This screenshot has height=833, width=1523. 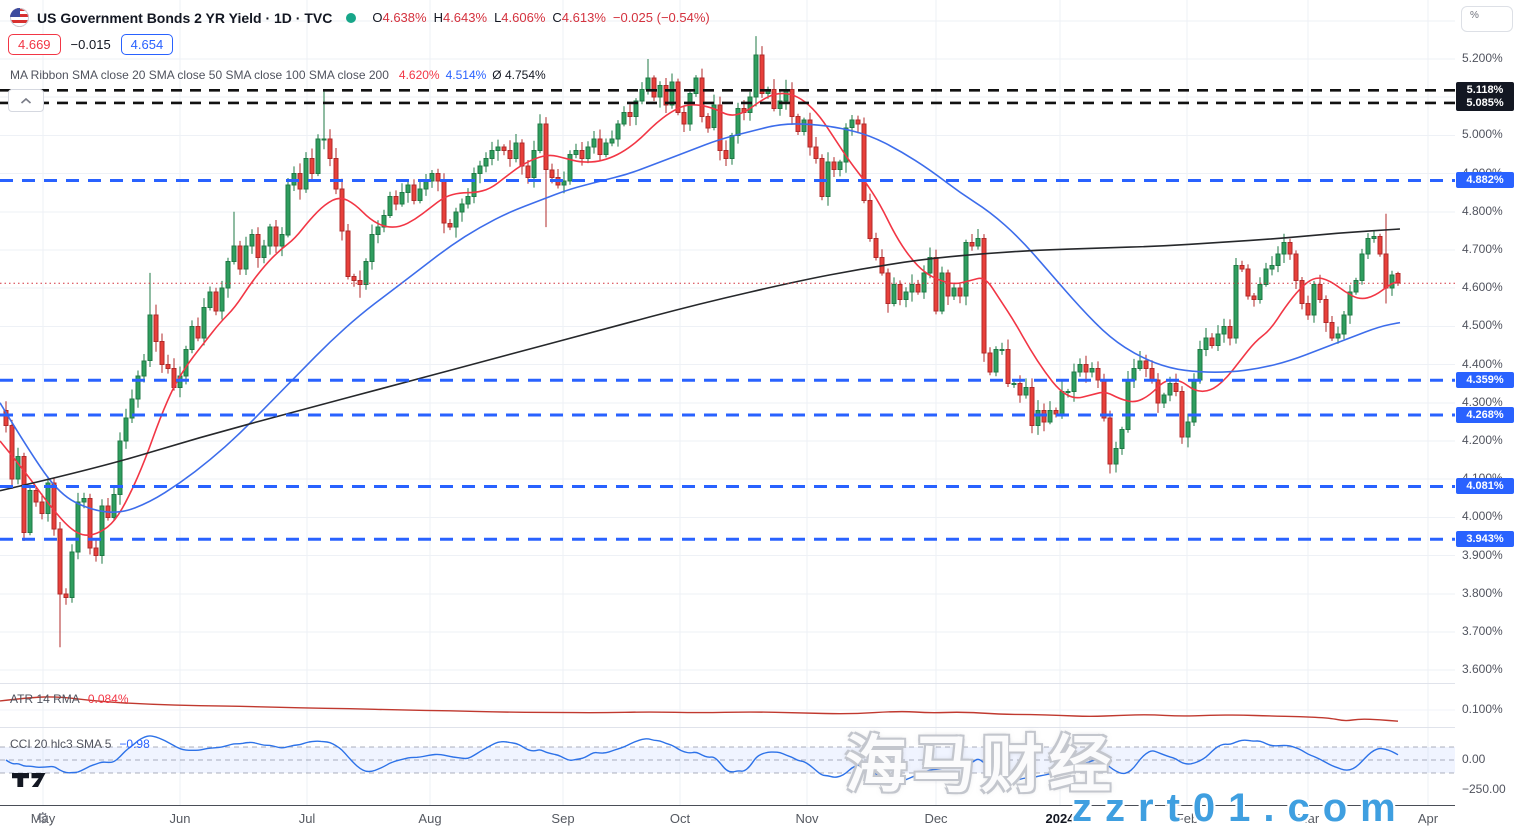 I want to click on month-label: Jun, so click(x=180, y=818).